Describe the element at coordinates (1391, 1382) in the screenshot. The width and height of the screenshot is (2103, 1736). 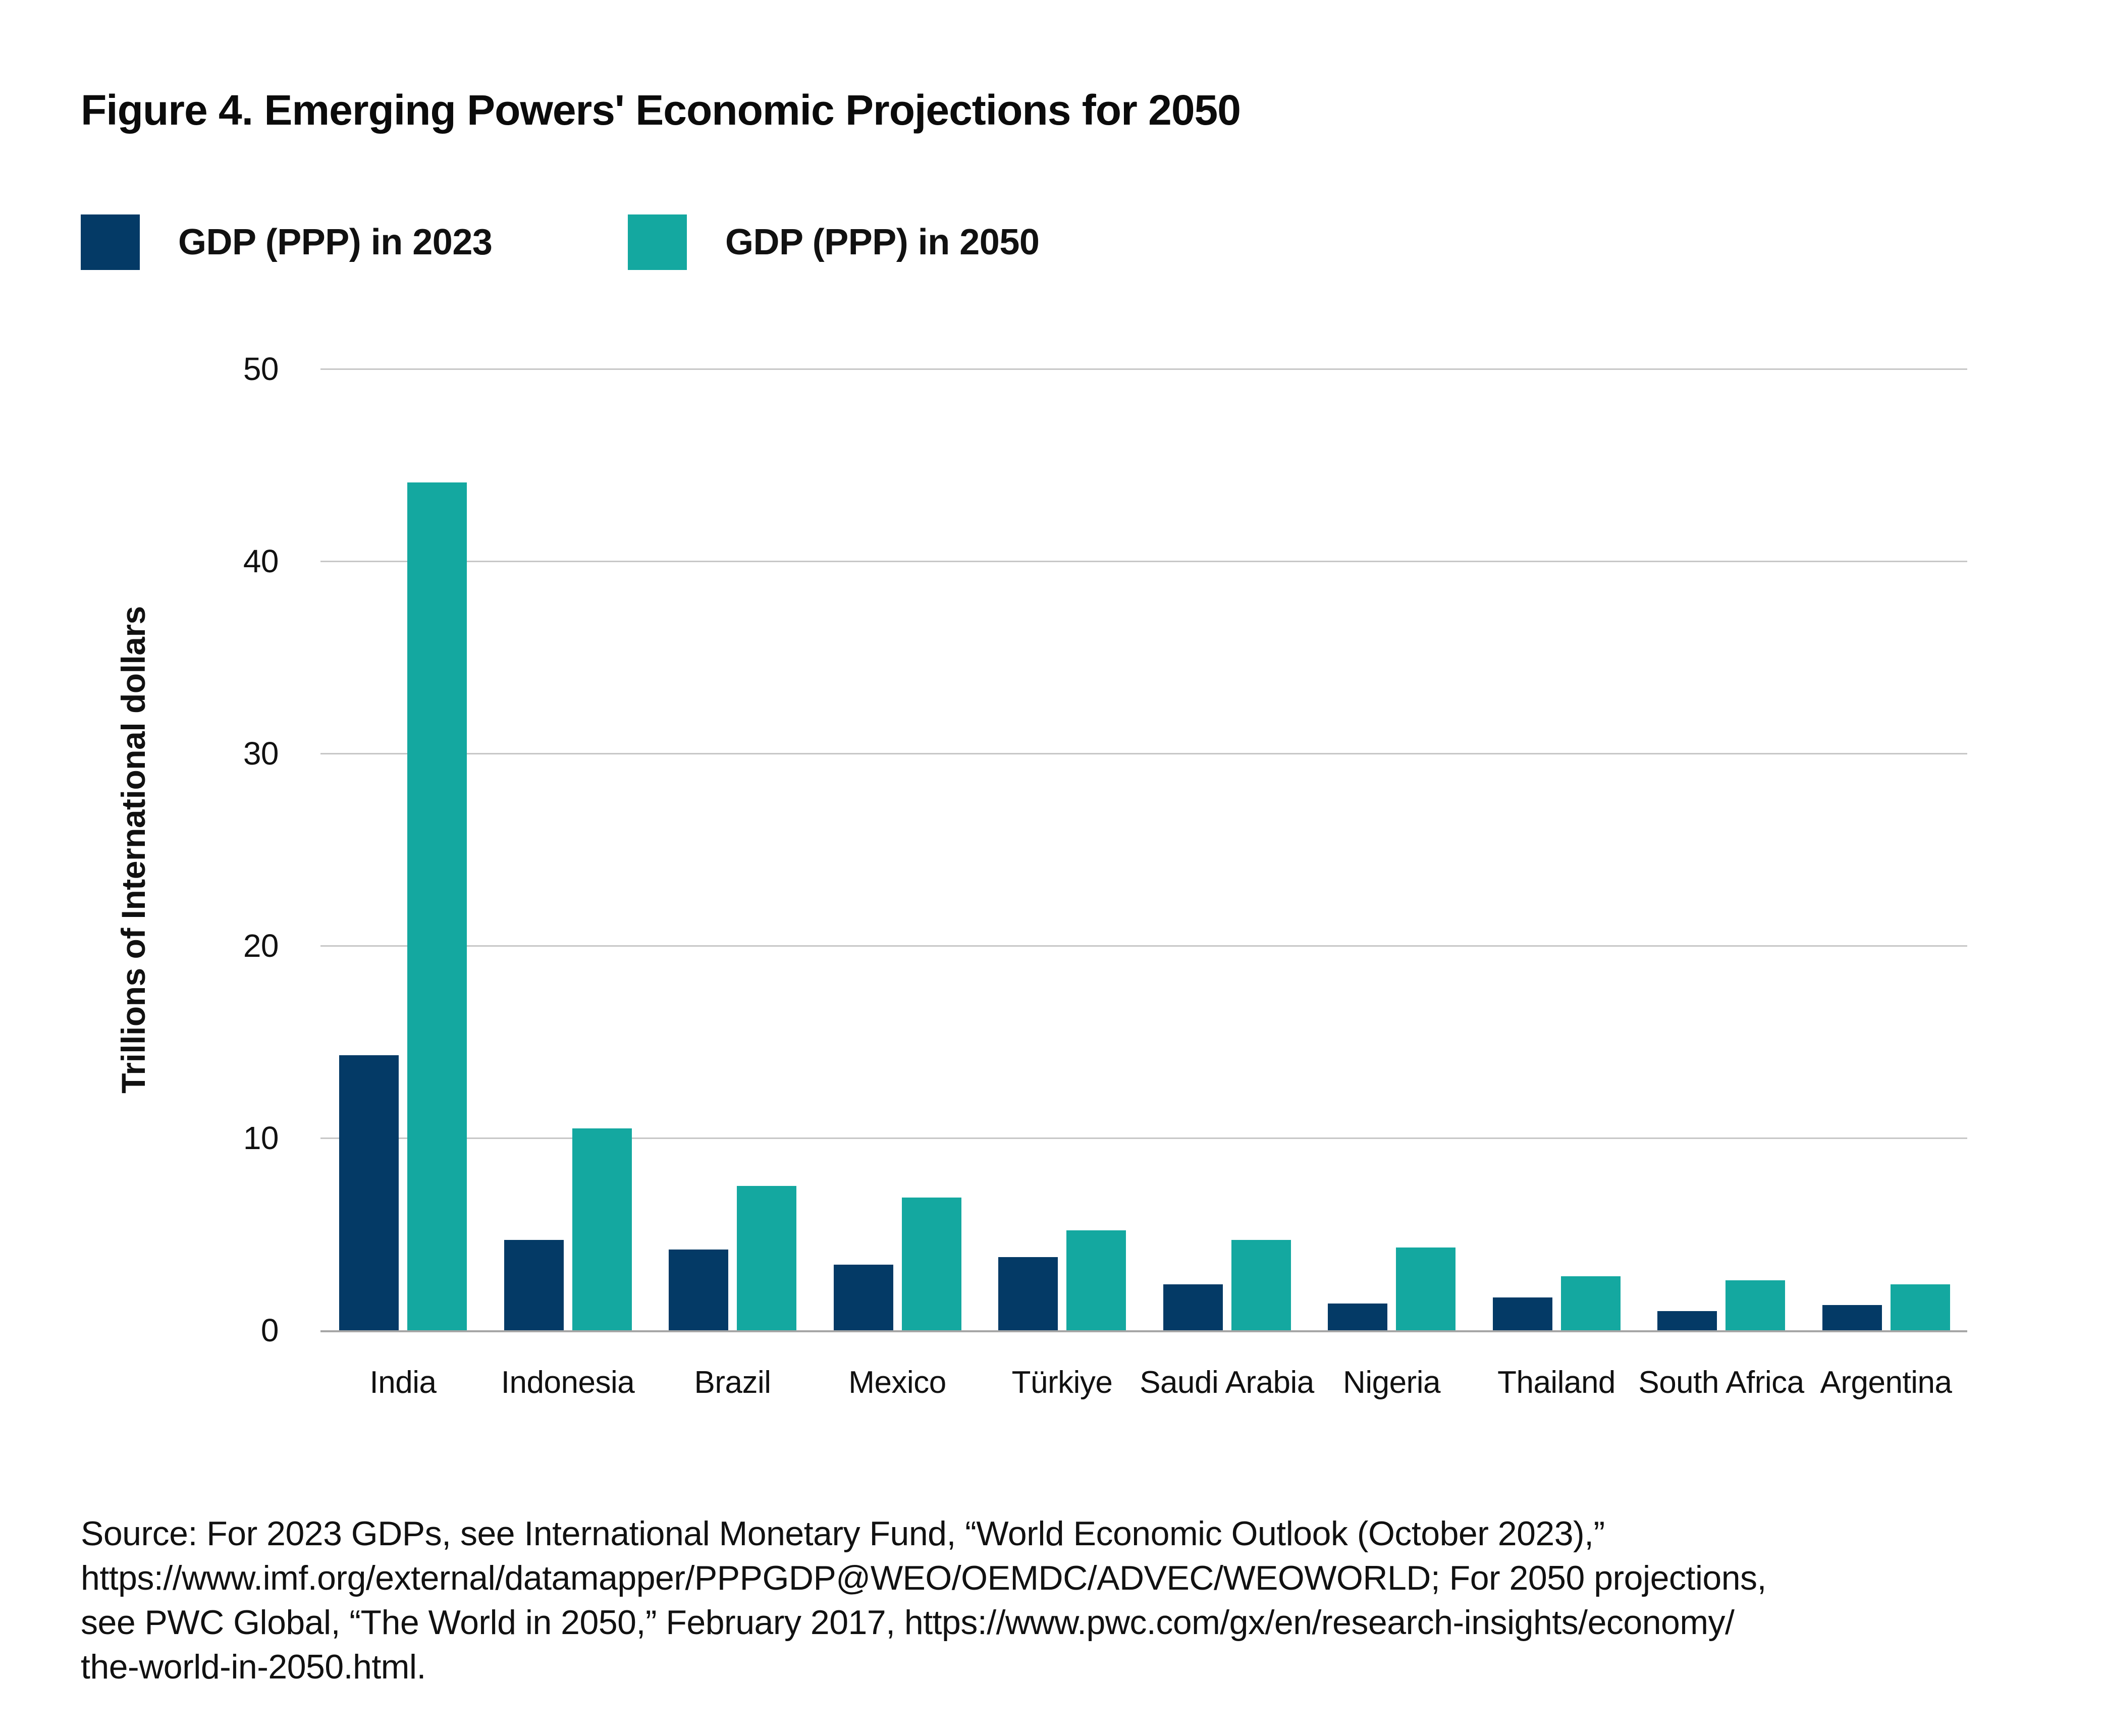
I see `x-label-nigeria: Nigeria` at that location.